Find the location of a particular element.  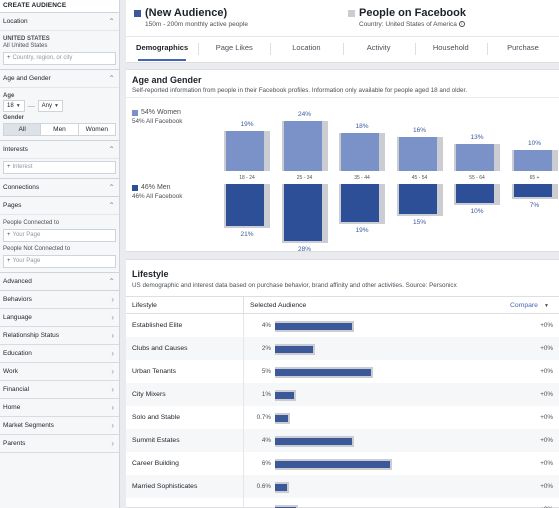

lifestyle-row: Married Sophisticates 0.6% +0% is located at coordinates (342, 486).